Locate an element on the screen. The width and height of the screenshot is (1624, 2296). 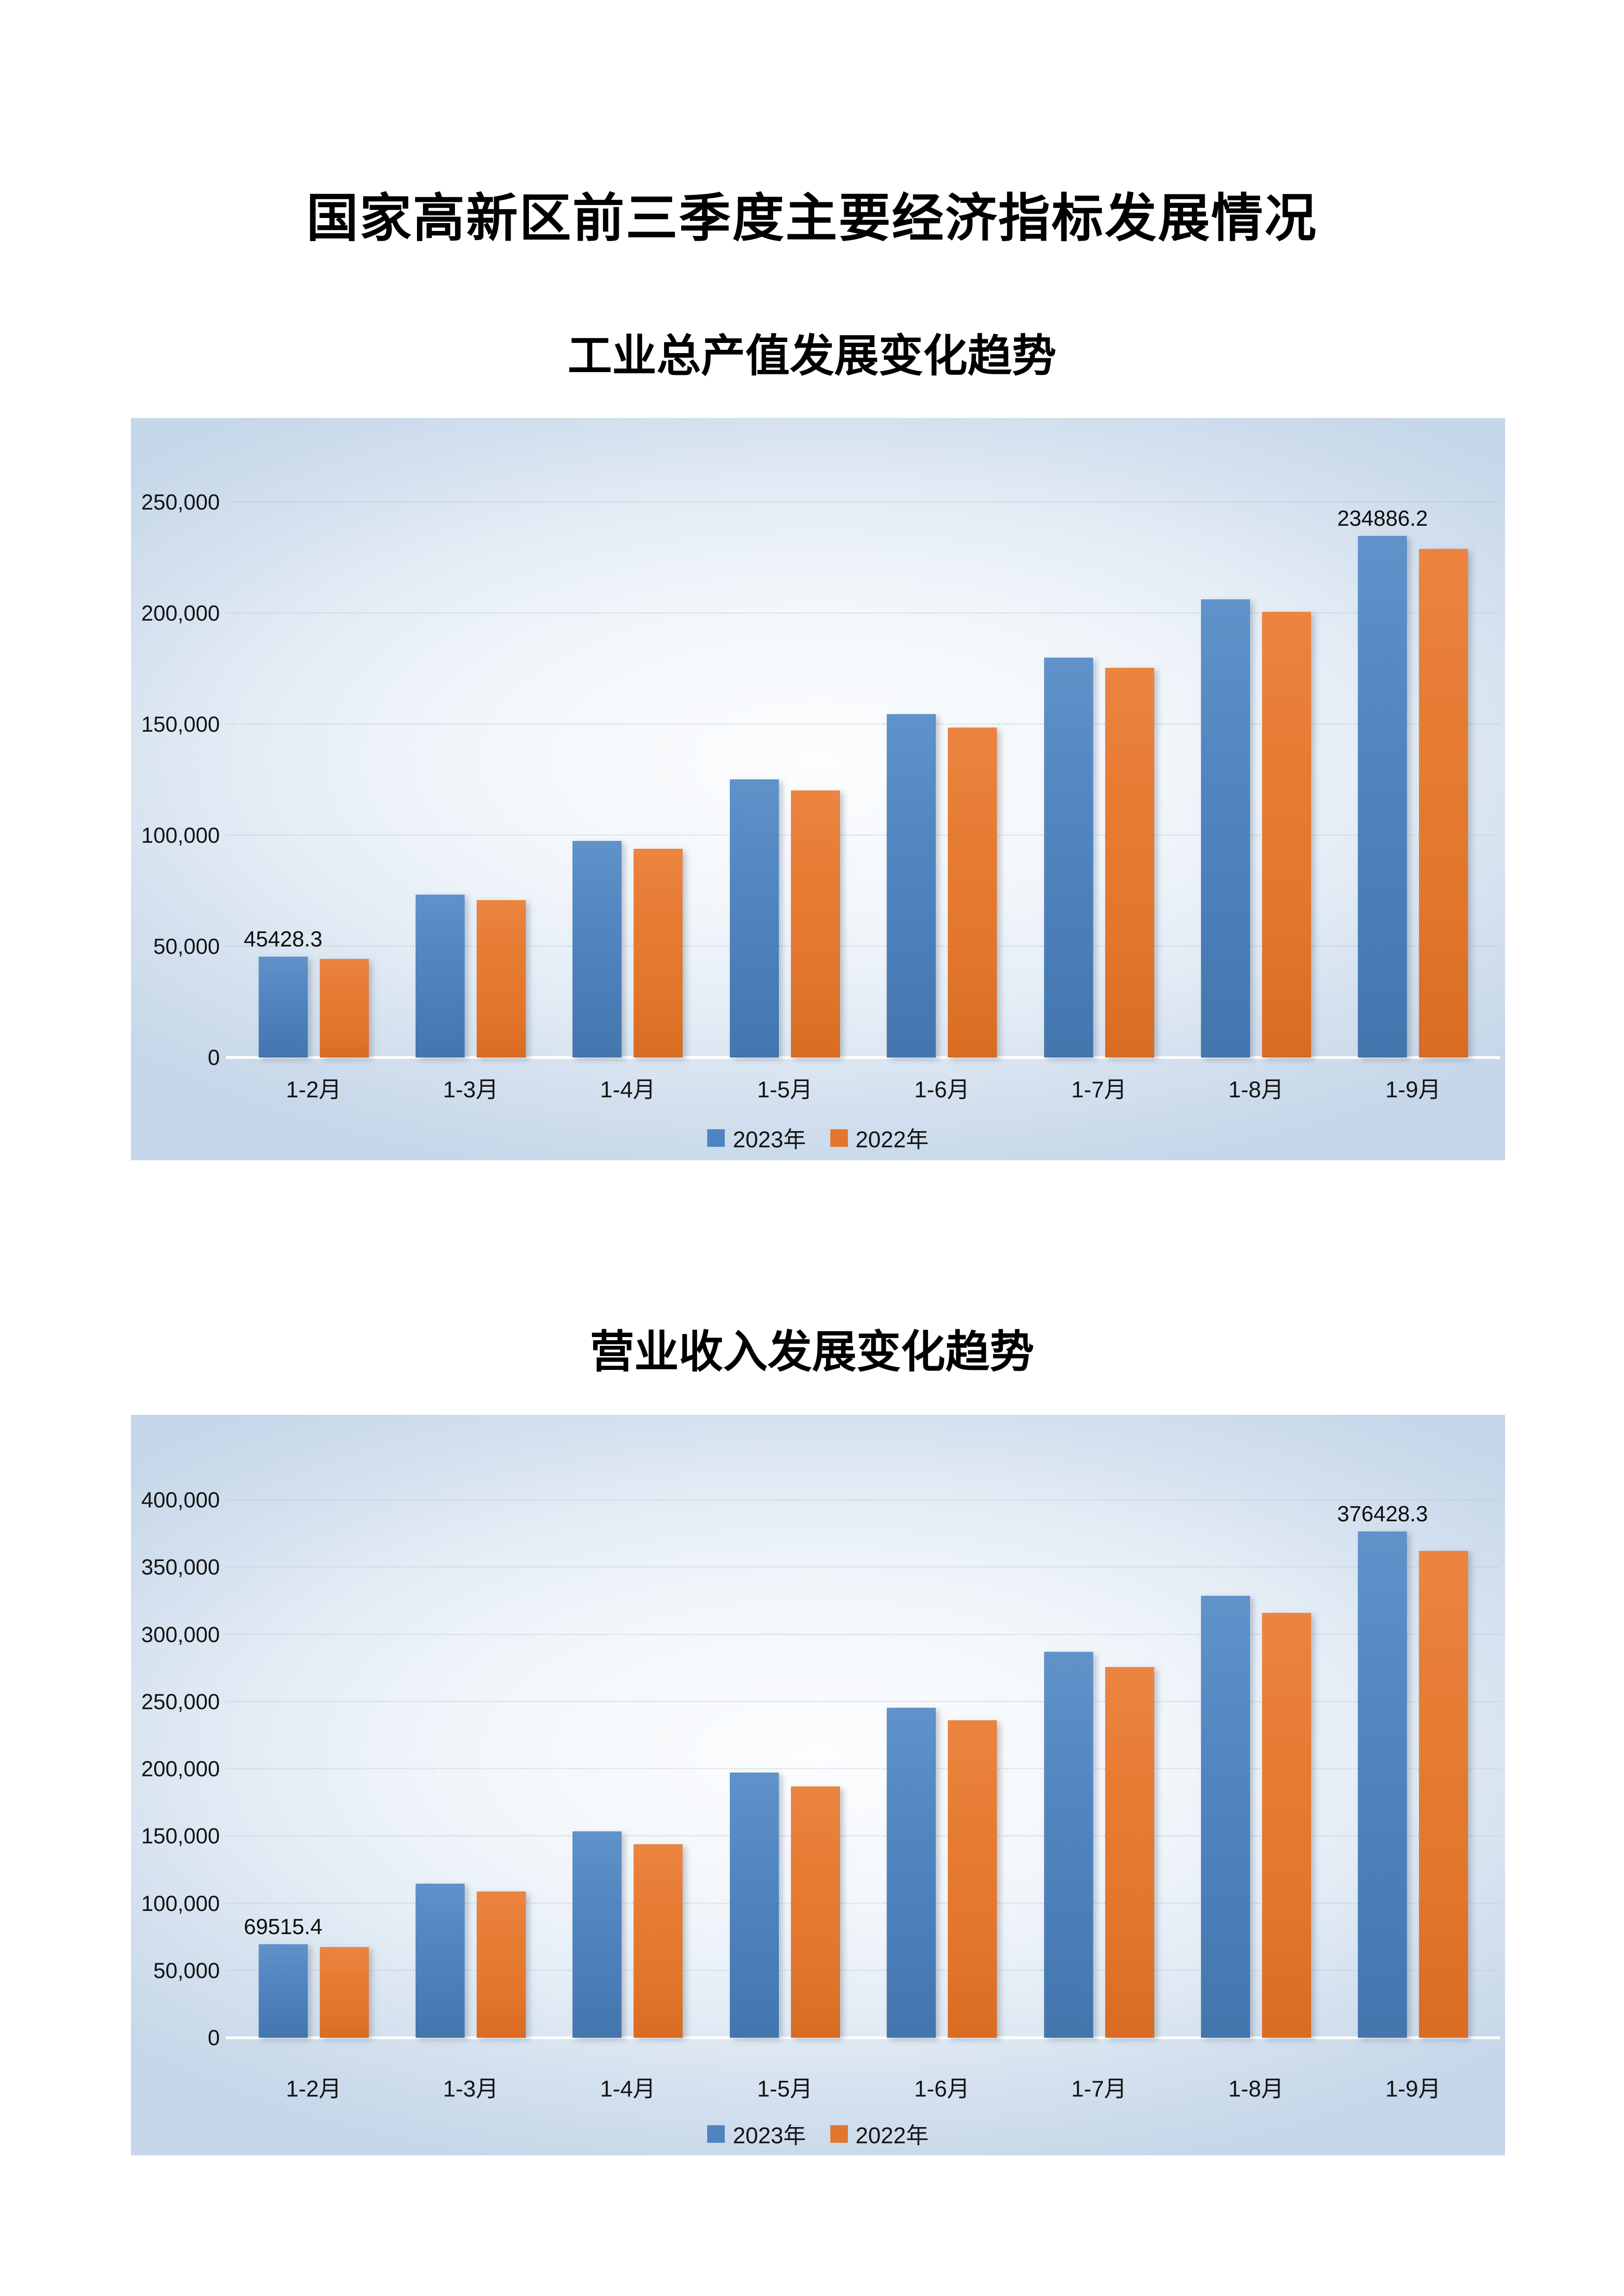
chart1-title: 工业总产值发展变化趋势 is located at coordinates (812, 356).